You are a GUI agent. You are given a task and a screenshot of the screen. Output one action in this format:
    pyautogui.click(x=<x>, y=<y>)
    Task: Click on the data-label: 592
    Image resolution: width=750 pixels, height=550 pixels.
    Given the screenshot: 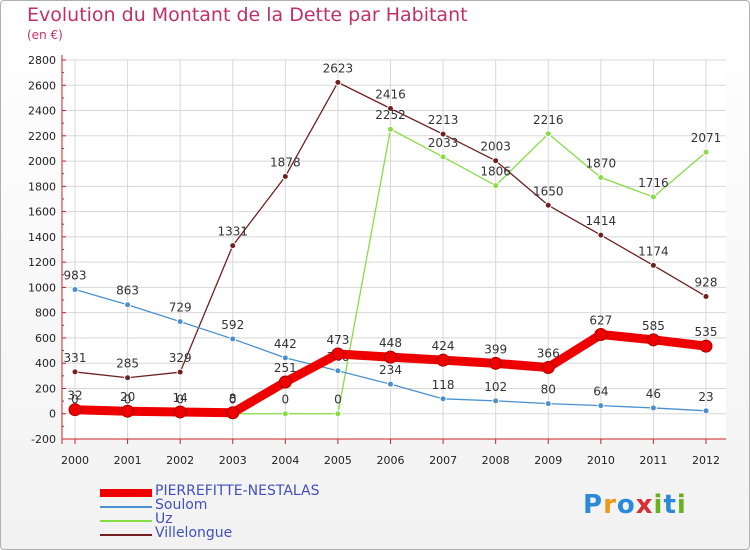 What is the action you would take?
    pyautogui.click(x=232, y=325)
    